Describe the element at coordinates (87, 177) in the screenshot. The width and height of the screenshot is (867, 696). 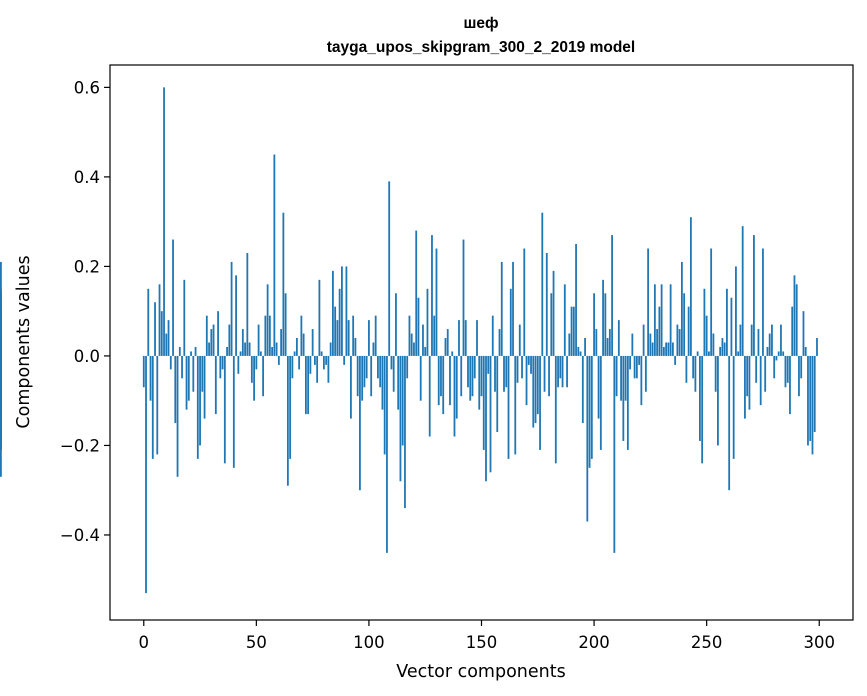
I see `y-tick-label: 0.4` at that location.